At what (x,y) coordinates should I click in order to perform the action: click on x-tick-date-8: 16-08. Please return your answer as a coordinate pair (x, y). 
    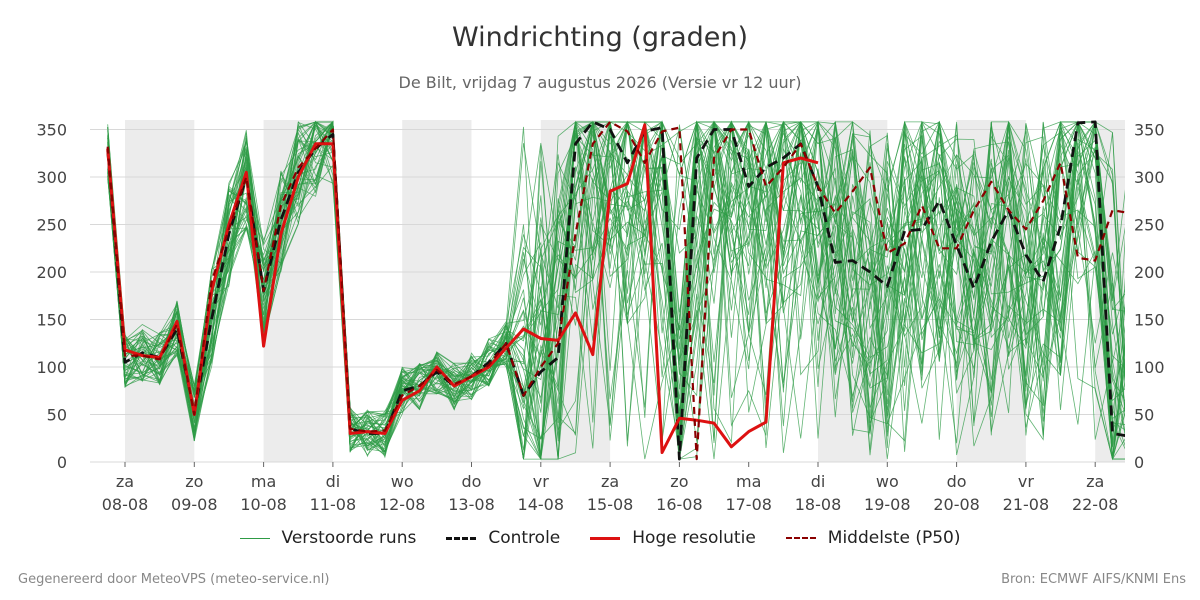
    Looking at the image, I should click on (679, 504).